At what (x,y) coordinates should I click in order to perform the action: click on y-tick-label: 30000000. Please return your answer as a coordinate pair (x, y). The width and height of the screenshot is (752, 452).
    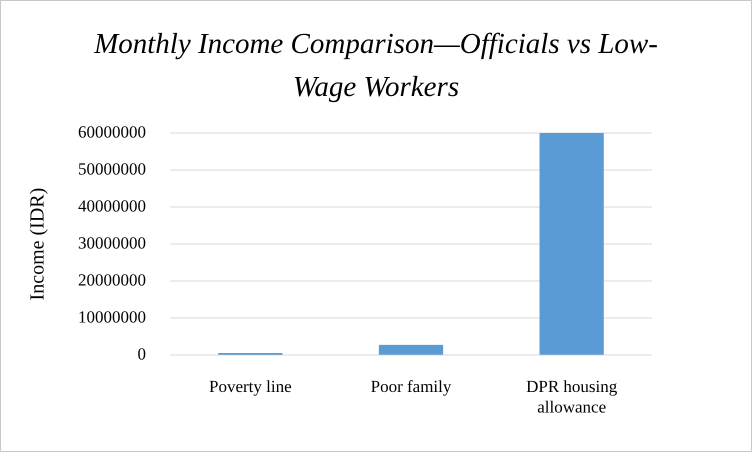
    Looking at the image, I should click on (112, 243).